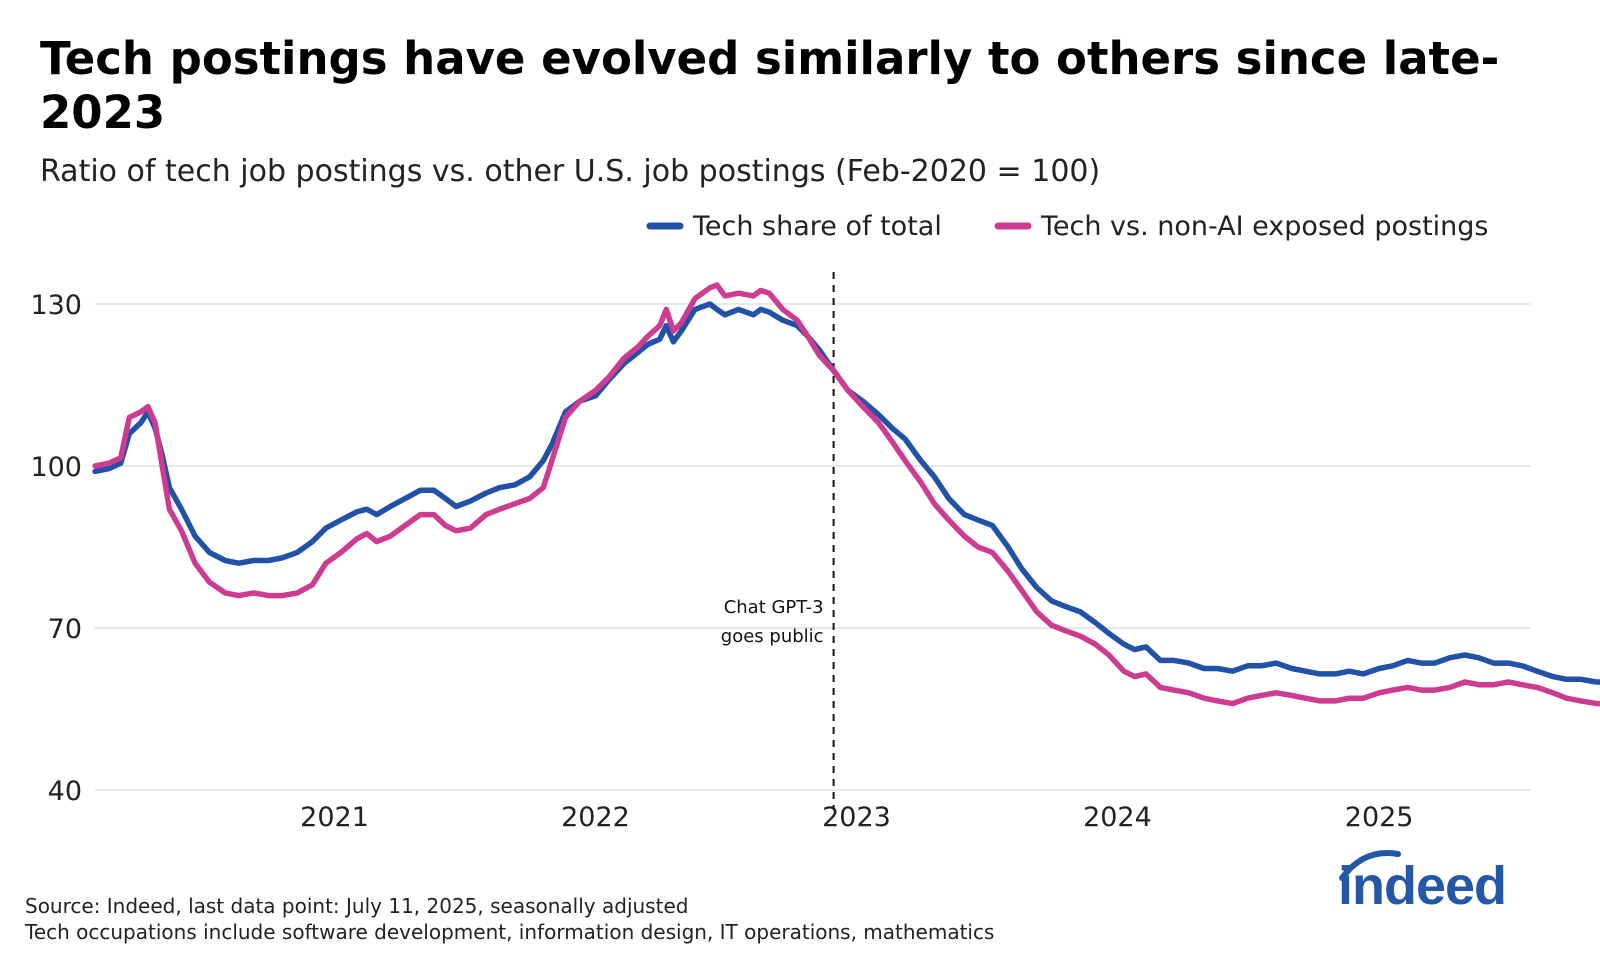 This screenshot has height=960, width=1600. Describe the element at coordinates (778, 540) in the screenshot. I see `annotation-chatgpt: Chat GPT-3 goes public` at that location.